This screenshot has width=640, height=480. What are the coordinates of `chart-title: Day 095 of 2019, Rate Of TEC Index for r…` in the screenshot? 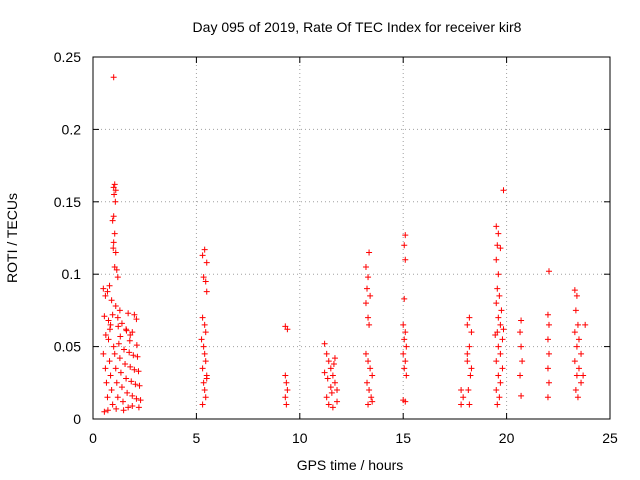 It's located at (357, 27).